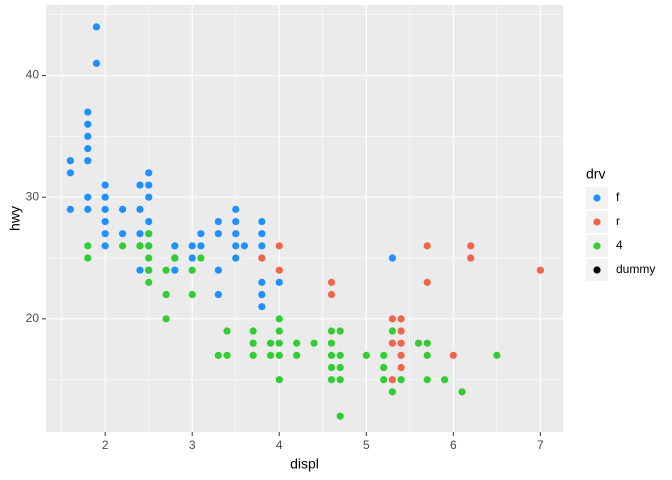 This screenshot has width=672, height=480. I want to click on y-tick-label: 20, so click(33, 318).